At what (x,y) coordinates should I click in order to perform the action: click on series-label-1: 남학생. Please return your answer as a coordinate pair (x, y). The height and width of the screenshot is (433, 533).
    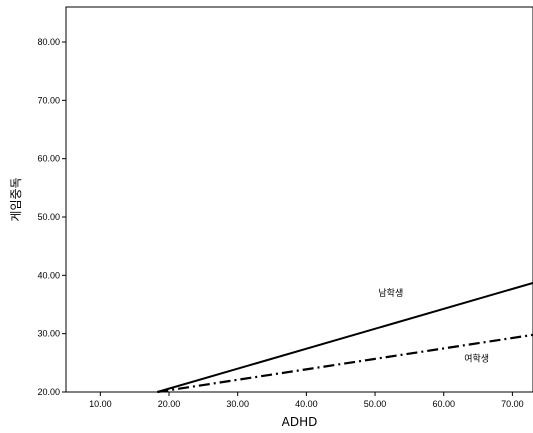
    Looking at the image, I should click on (390, 293).